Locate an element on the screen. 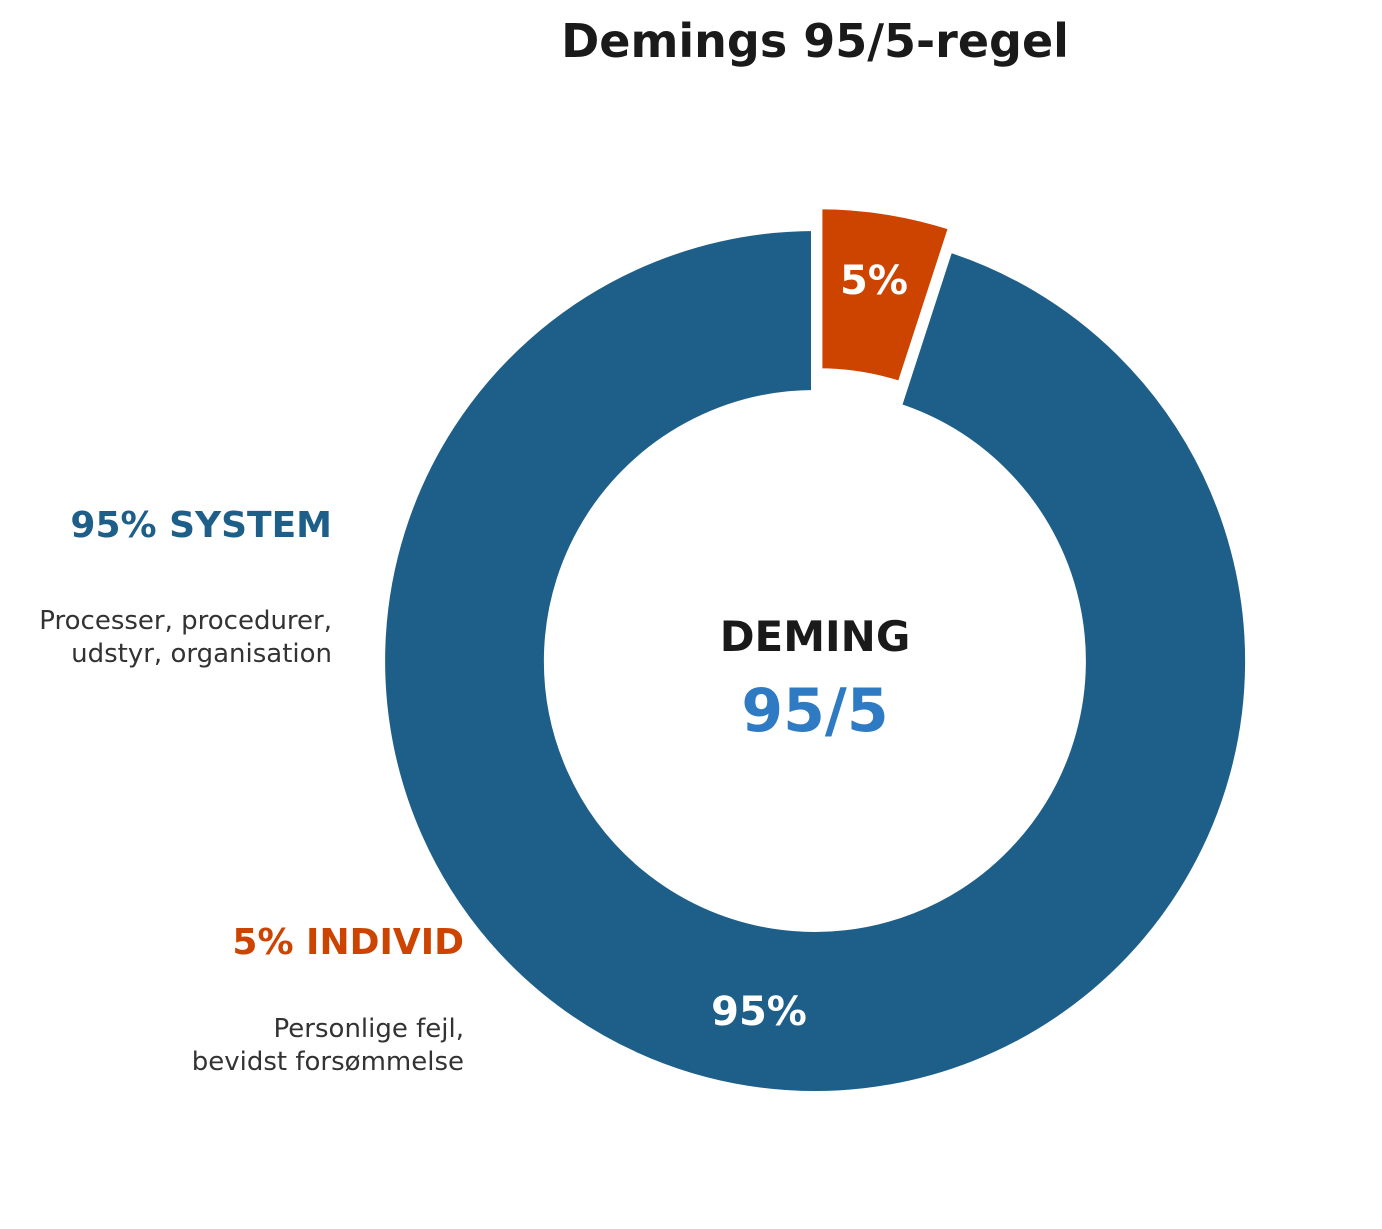  segment-label-individ: 5% is located at coordinates (874, 281).